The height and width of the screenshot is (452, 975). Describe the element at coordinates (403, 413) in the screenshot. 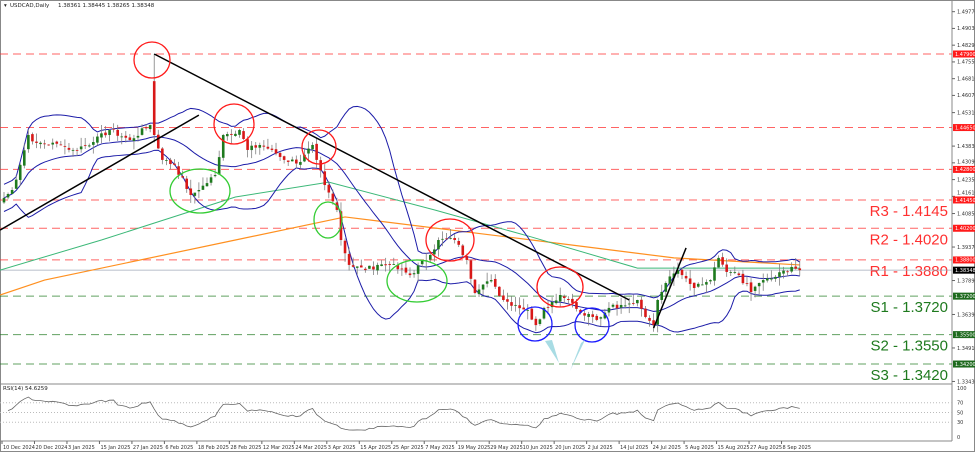

I see `rsi-line` at that location.